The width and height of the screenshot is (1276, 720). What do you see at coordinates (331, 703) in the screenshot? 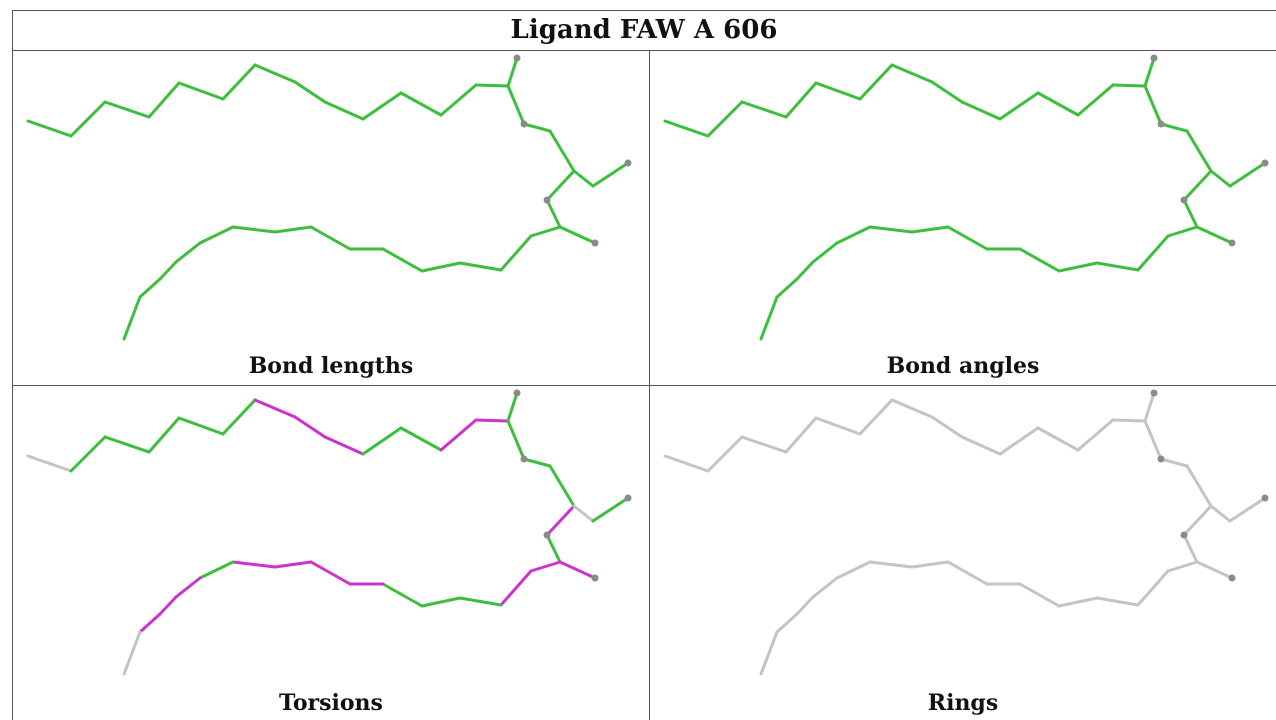
I see `caption-torsions: Torsions` at bounding box center [331, 703].